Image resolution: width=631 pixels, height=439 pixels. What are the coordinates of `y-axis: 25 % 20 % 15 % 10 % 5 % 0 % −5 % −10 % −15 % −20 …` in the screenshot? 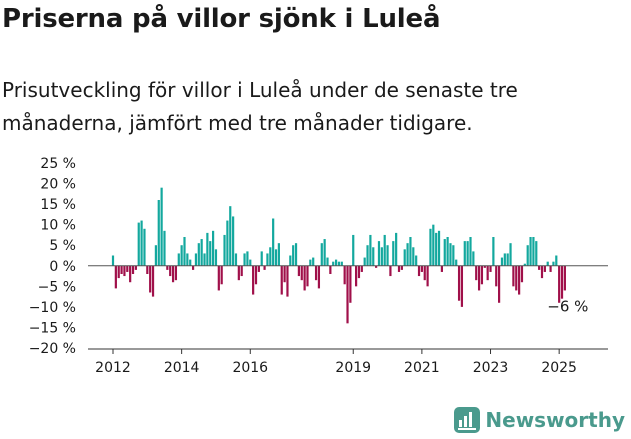 It's located at (52, 256).